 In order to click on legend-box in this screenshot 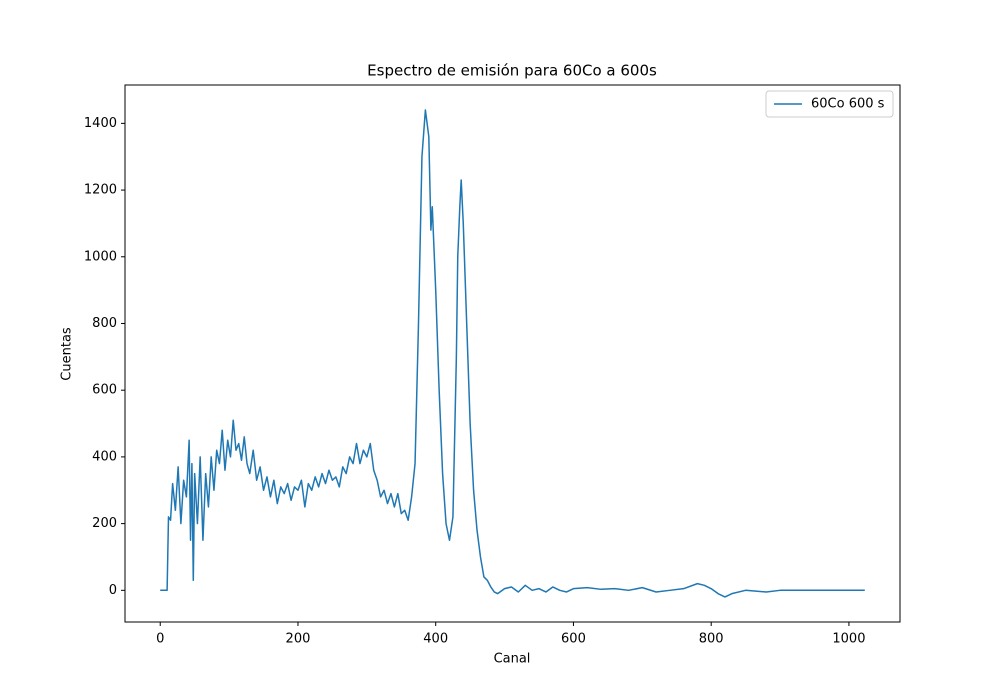, I will do `click(829, 104)`.